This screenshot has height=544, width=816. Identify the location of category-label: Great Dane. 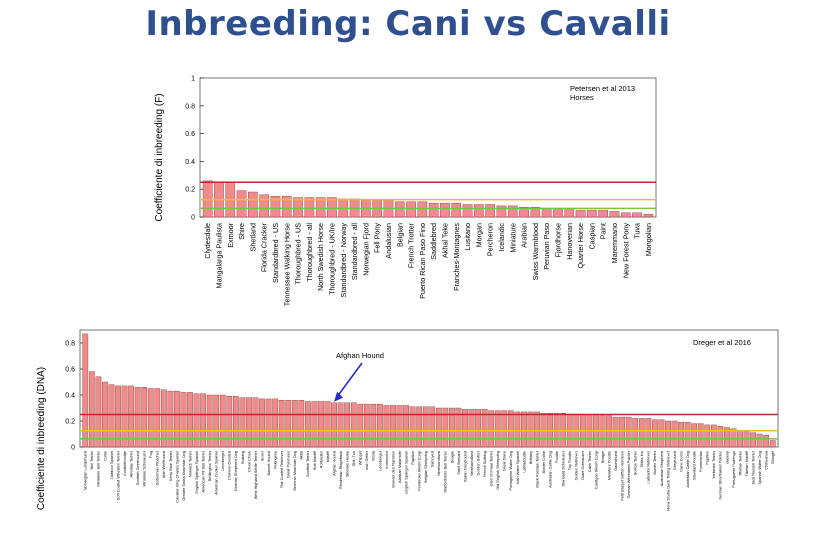
(504, 461).